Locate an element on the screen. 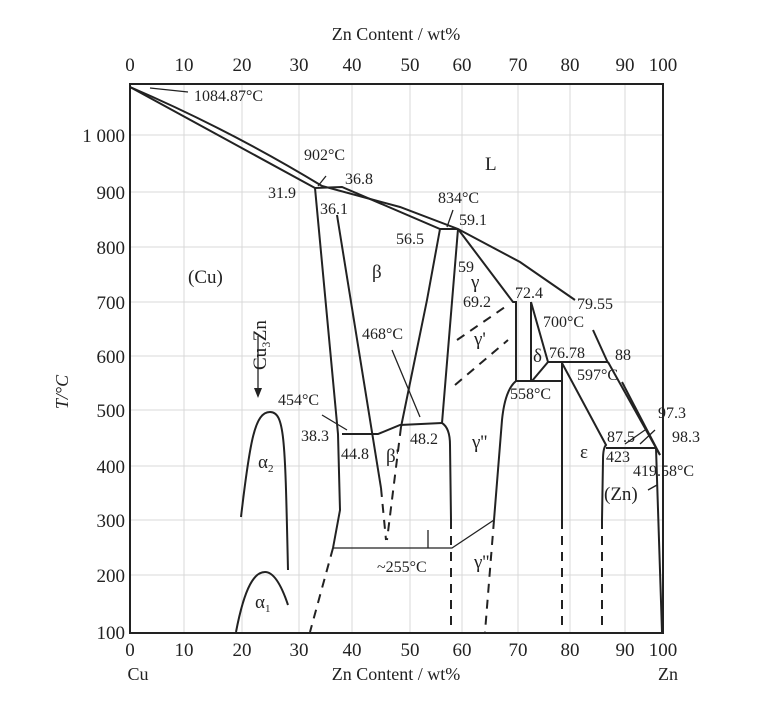 This screenshot has width=768, height=711. y-tick: 700 is located at coordinates (111, 303).